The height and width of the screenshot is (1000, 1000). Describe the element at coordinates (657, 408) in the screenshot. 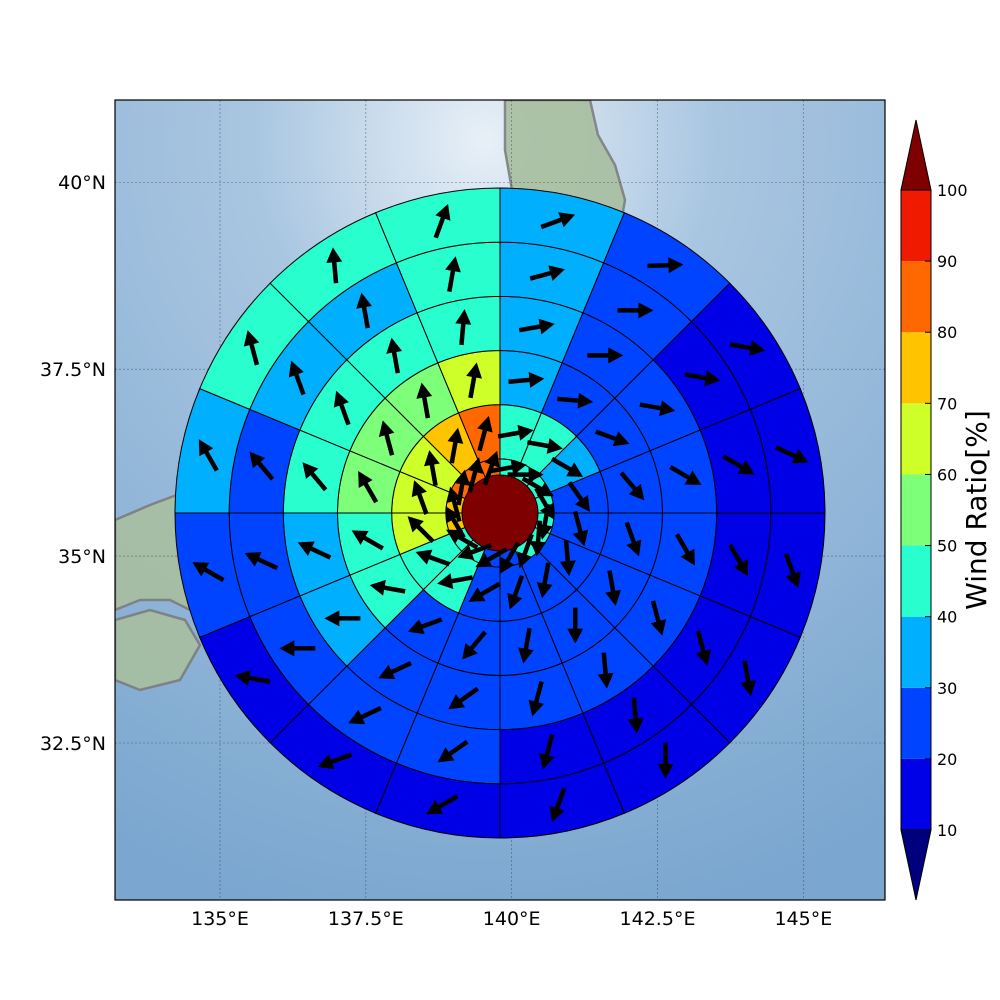

I see `wind-arrow-r4-s3` at that location.